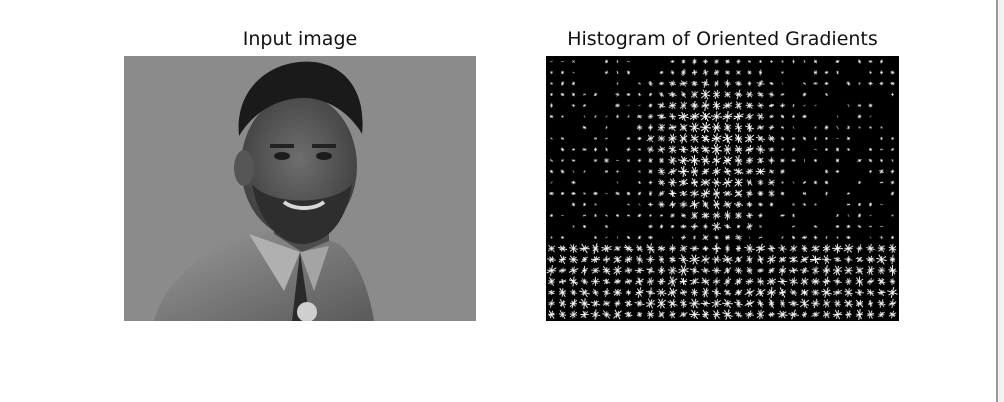 Image resolution: width=1004 pixels, height=402 pixels. Describe the element at coordinates (997, 201) in the screenshot. I see `window-edge` at that location.